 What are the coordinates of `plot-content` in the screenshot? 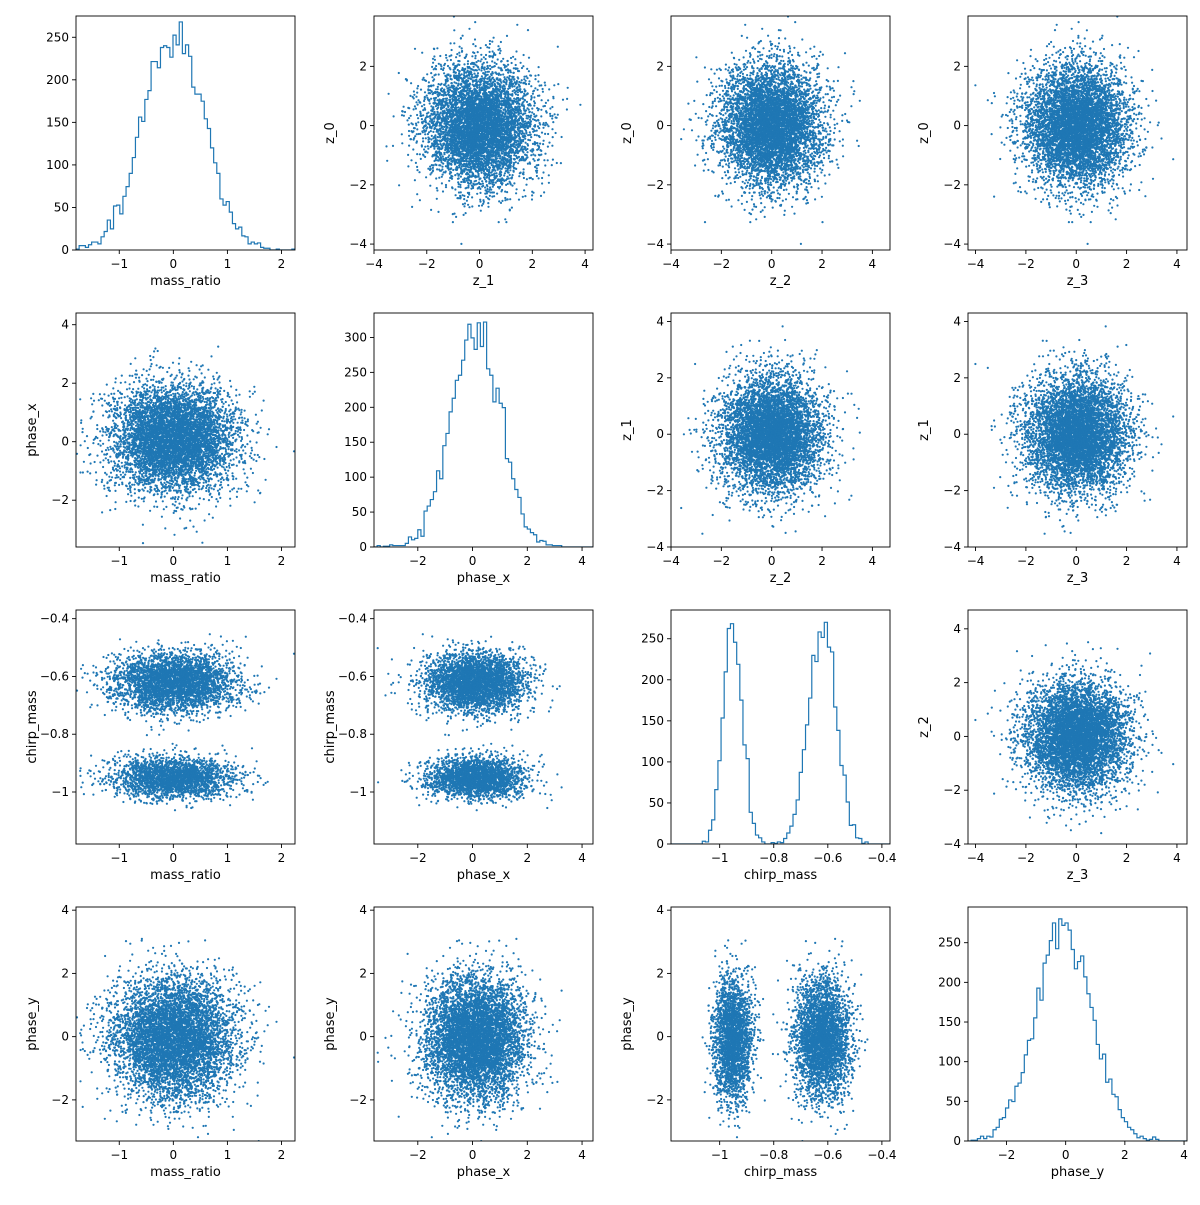 It's located at (185, 136).